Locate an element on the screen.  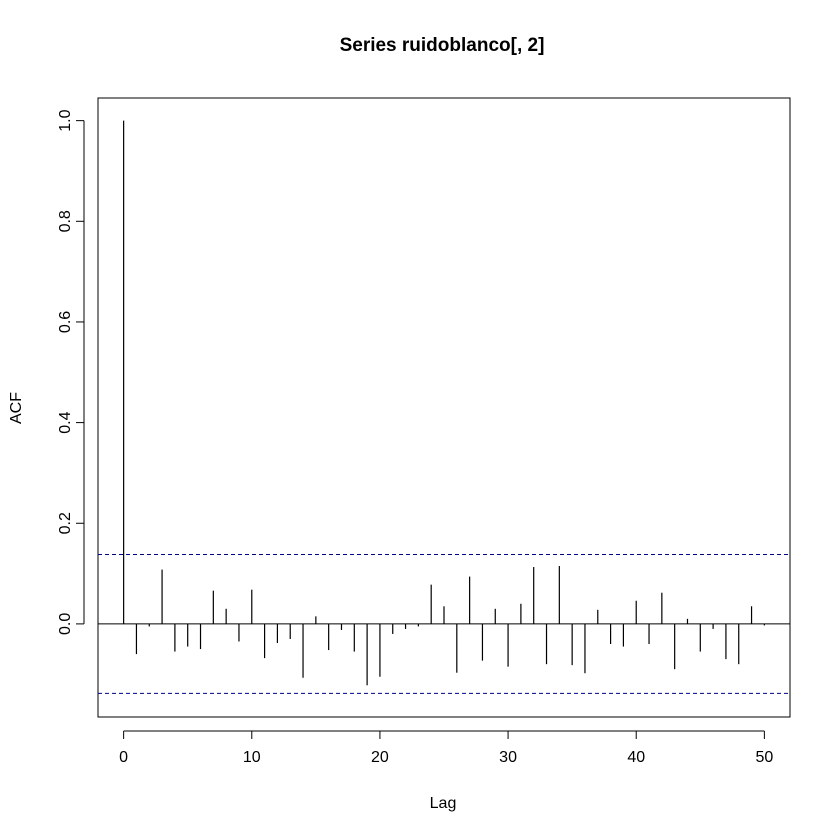
confidence-bounds is located at coordinates (444, 623).